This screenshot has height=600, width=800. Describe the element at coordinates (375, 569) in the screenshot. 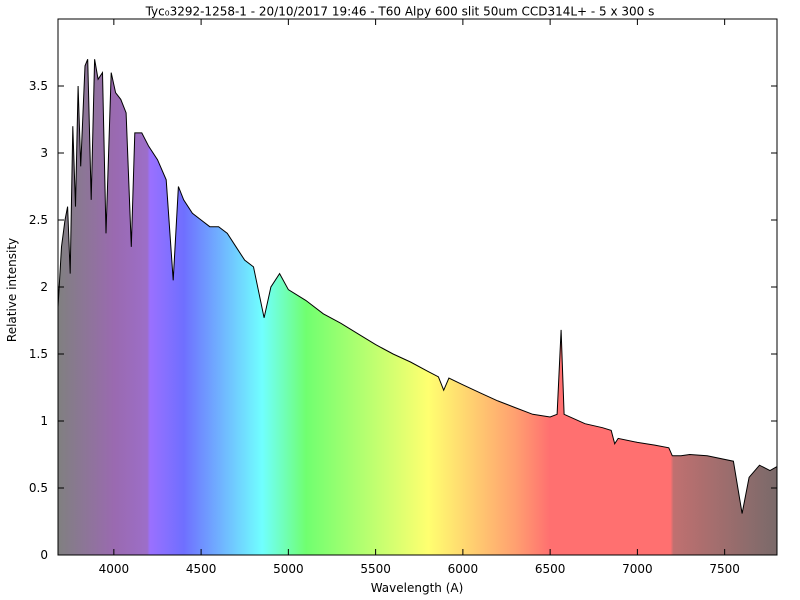

I see `x-tick-label: 5500` at that location.